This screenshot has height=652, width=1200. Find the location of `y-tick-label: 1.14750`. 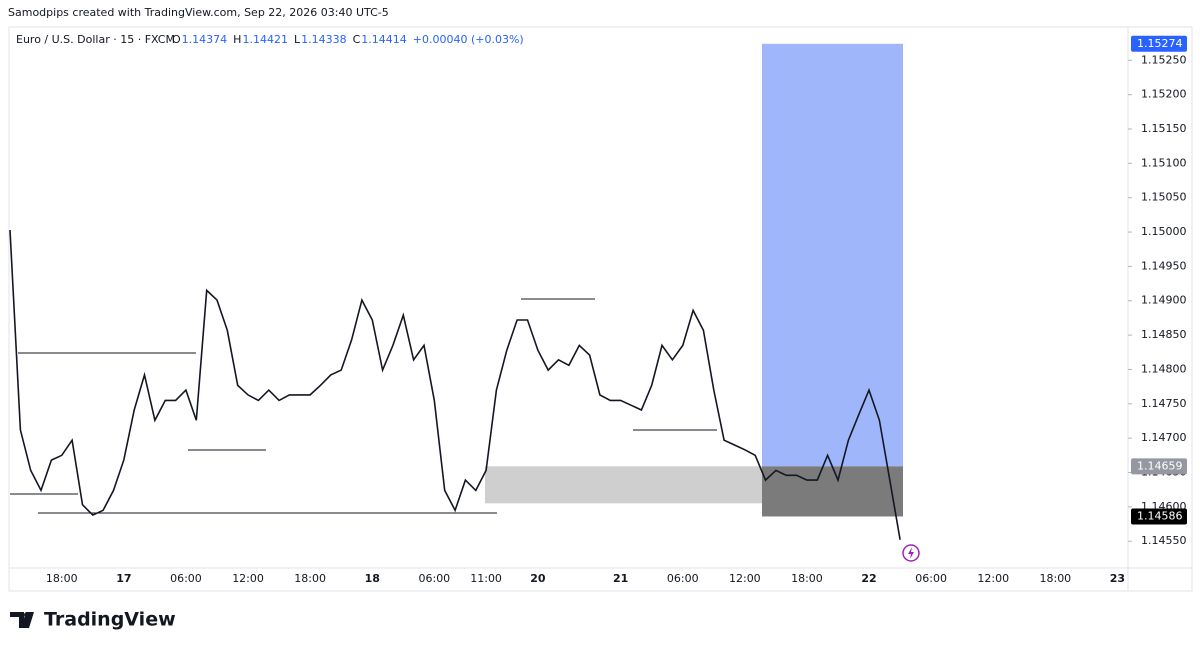

y-tick-label: 1.14750 is located at coordinates (1164, 403).